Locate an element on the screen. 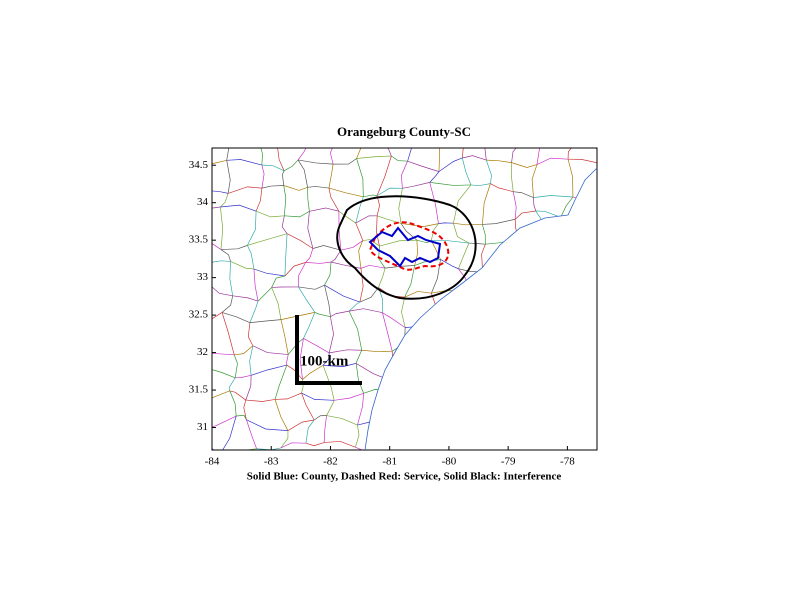  y-tick-label: 34 is located at coordinates (203, 202).